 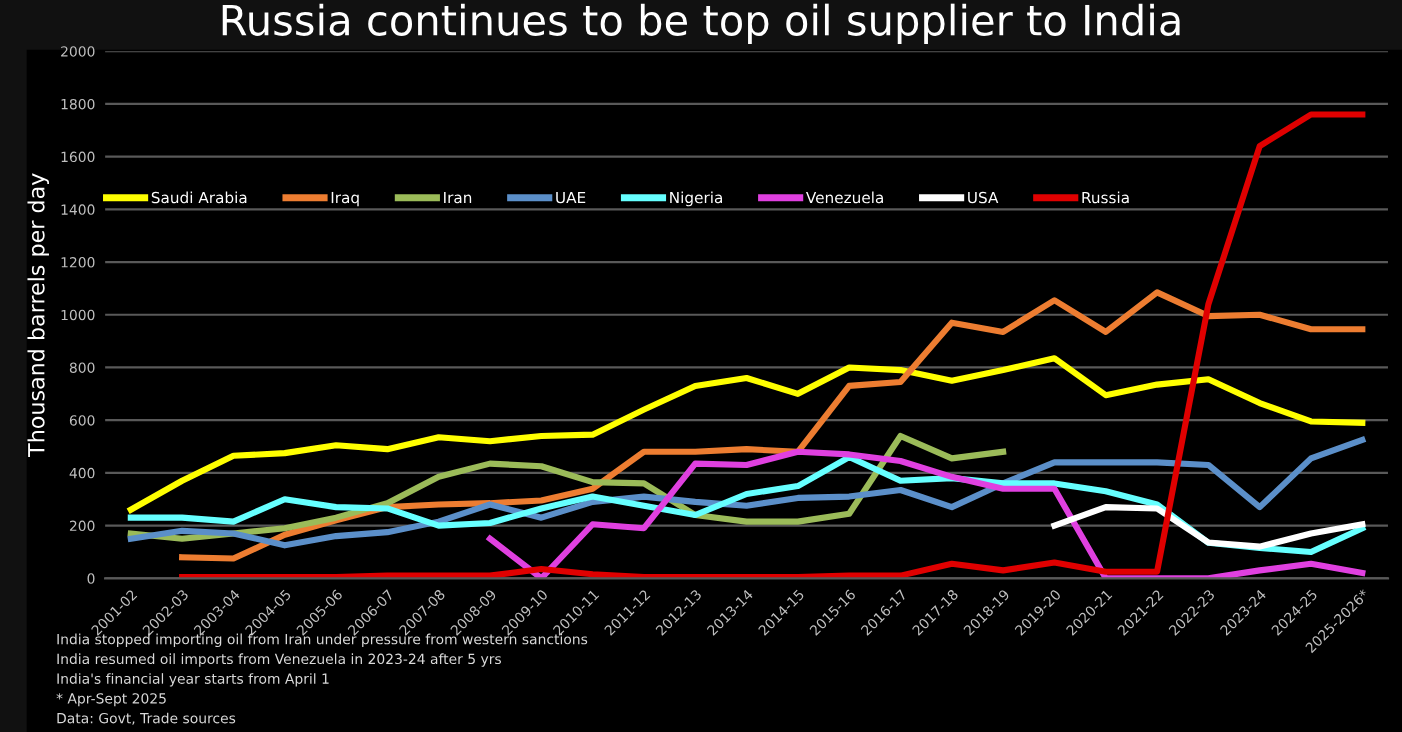 I want to click on chart-title: Russia continues to be top oil supplier to India, so click(x=701, y=23).